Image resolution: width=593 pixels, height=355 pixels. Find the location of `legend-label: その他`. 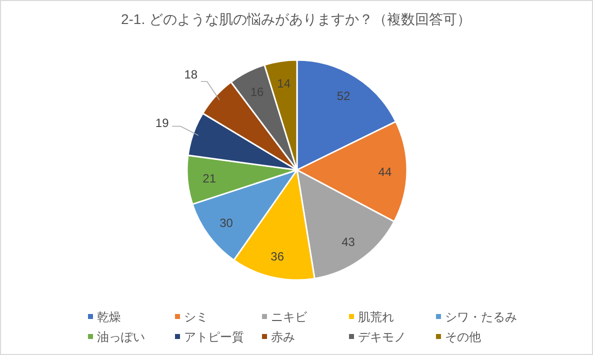

legend-label: その他 is located at coordinates (463, 337).